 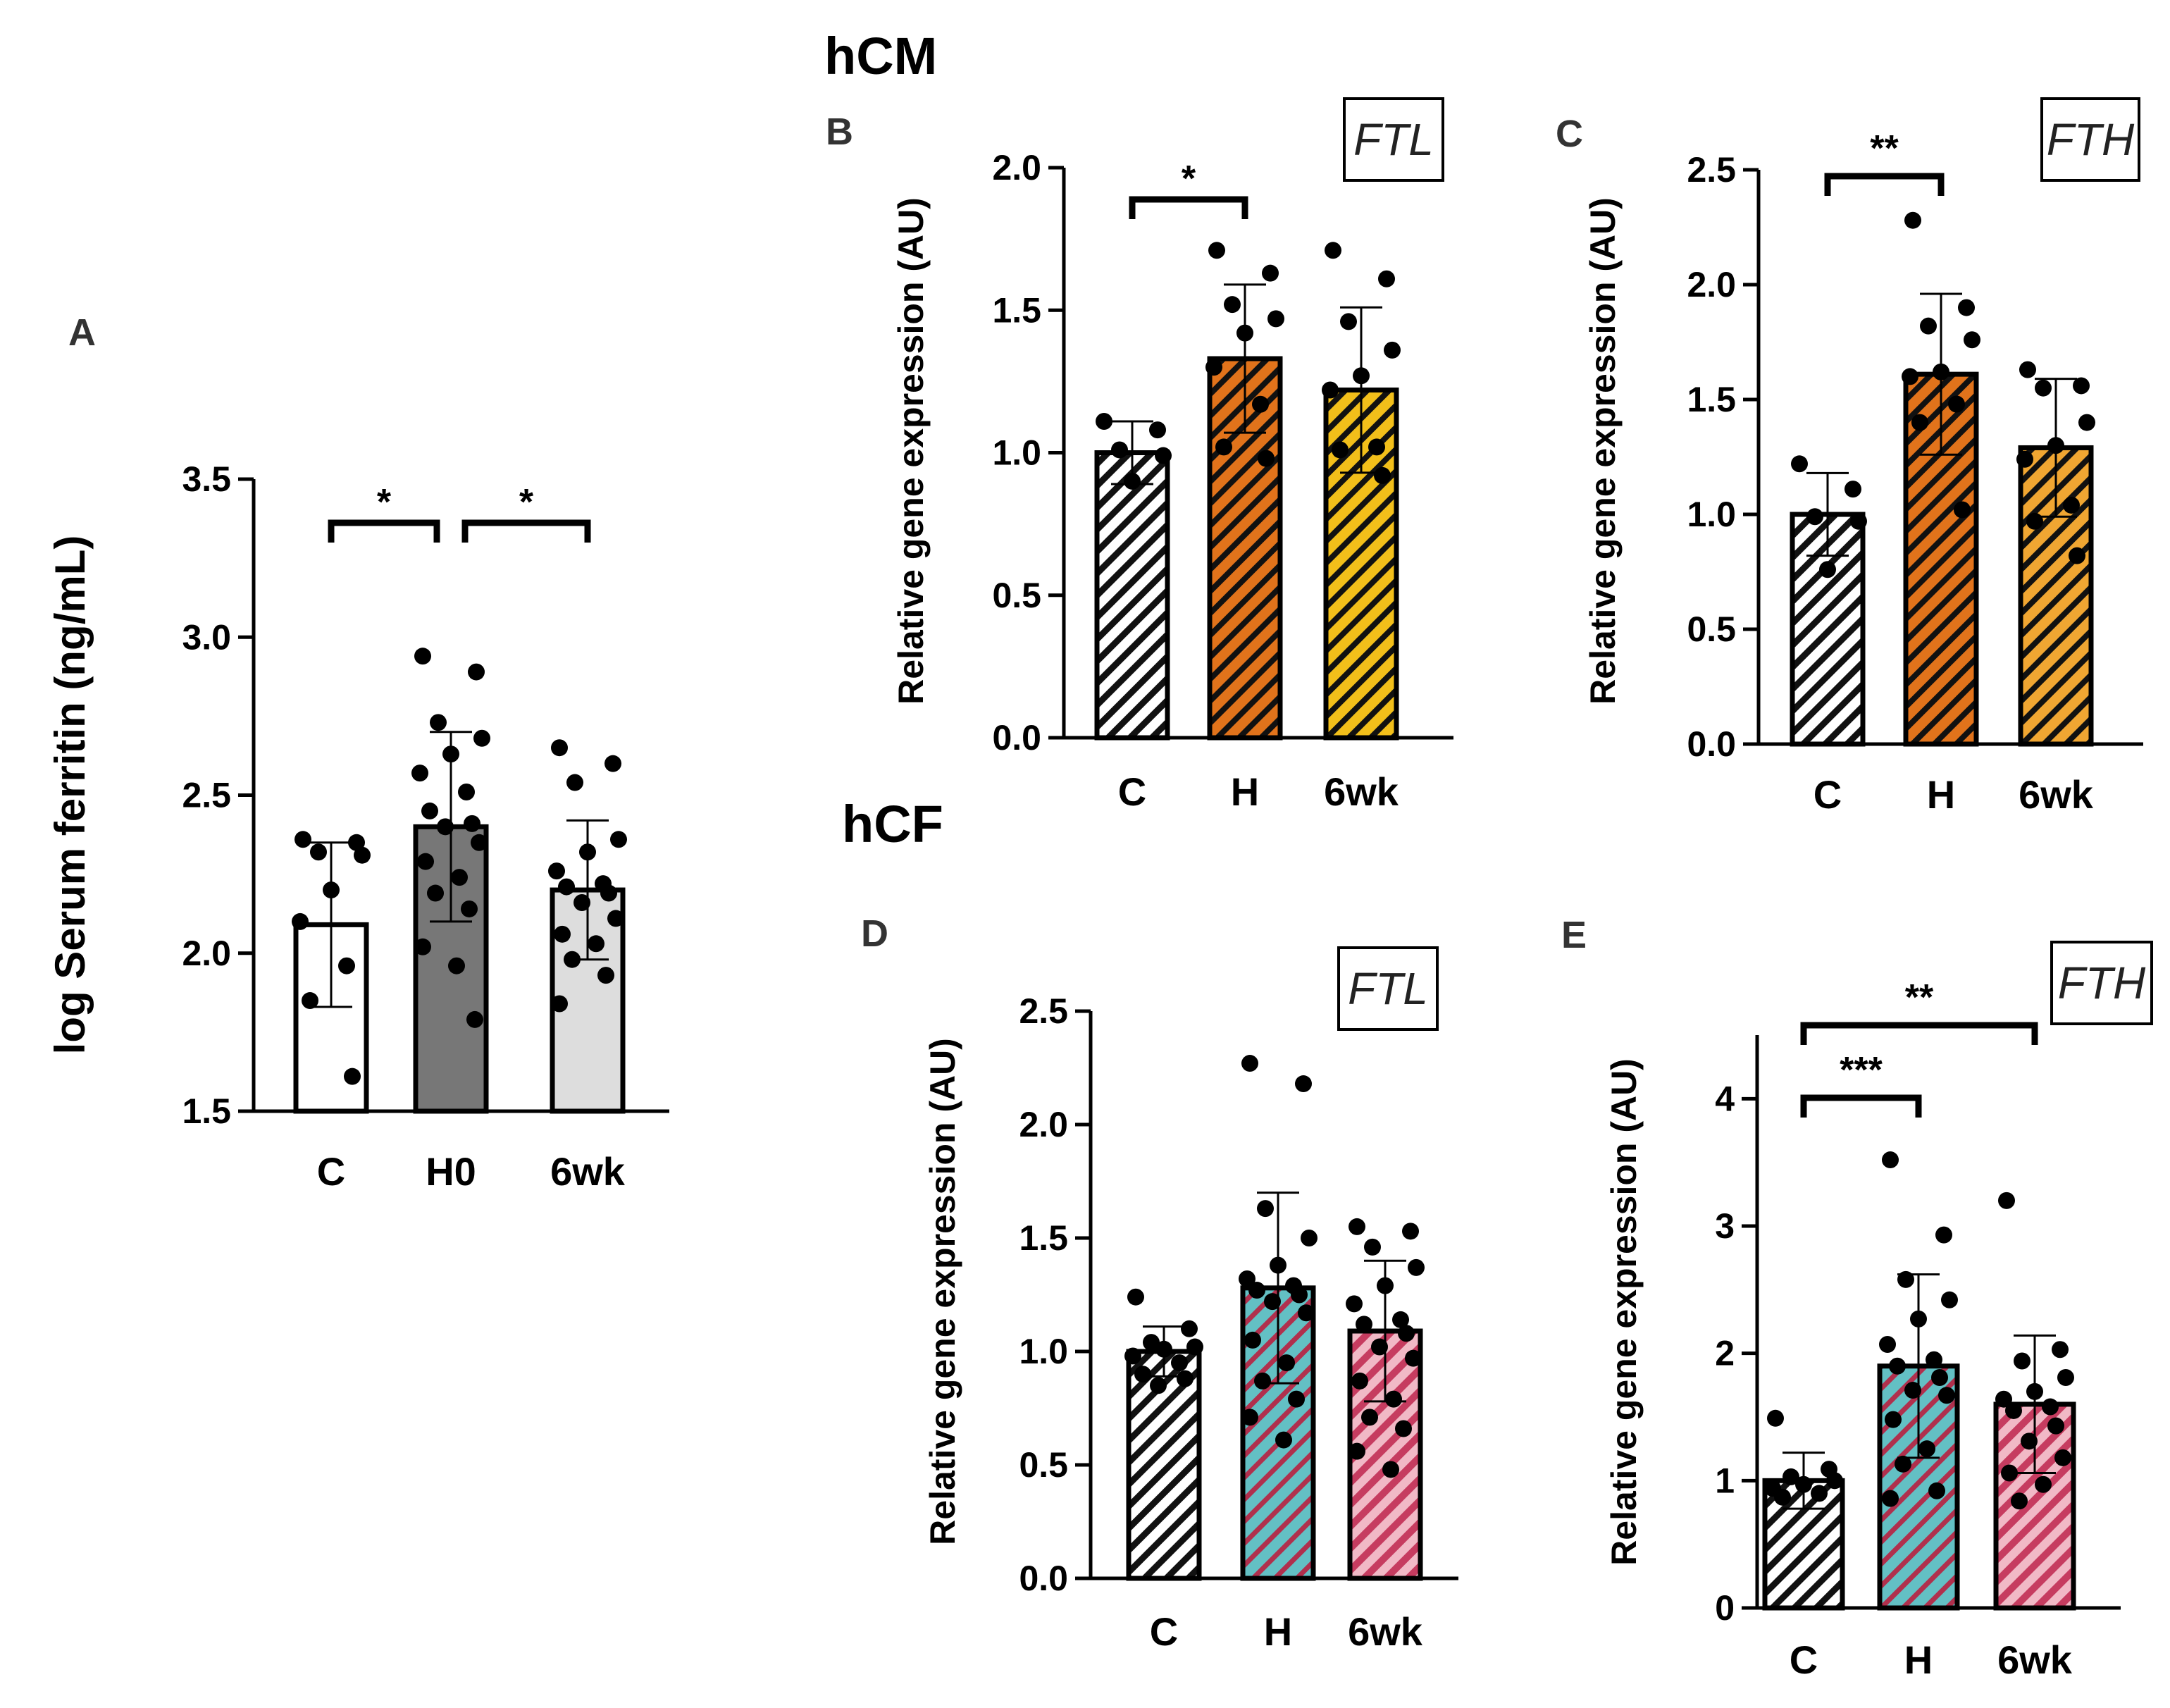 I want to click on panel-letter: C, so click(x=1570, y=134).